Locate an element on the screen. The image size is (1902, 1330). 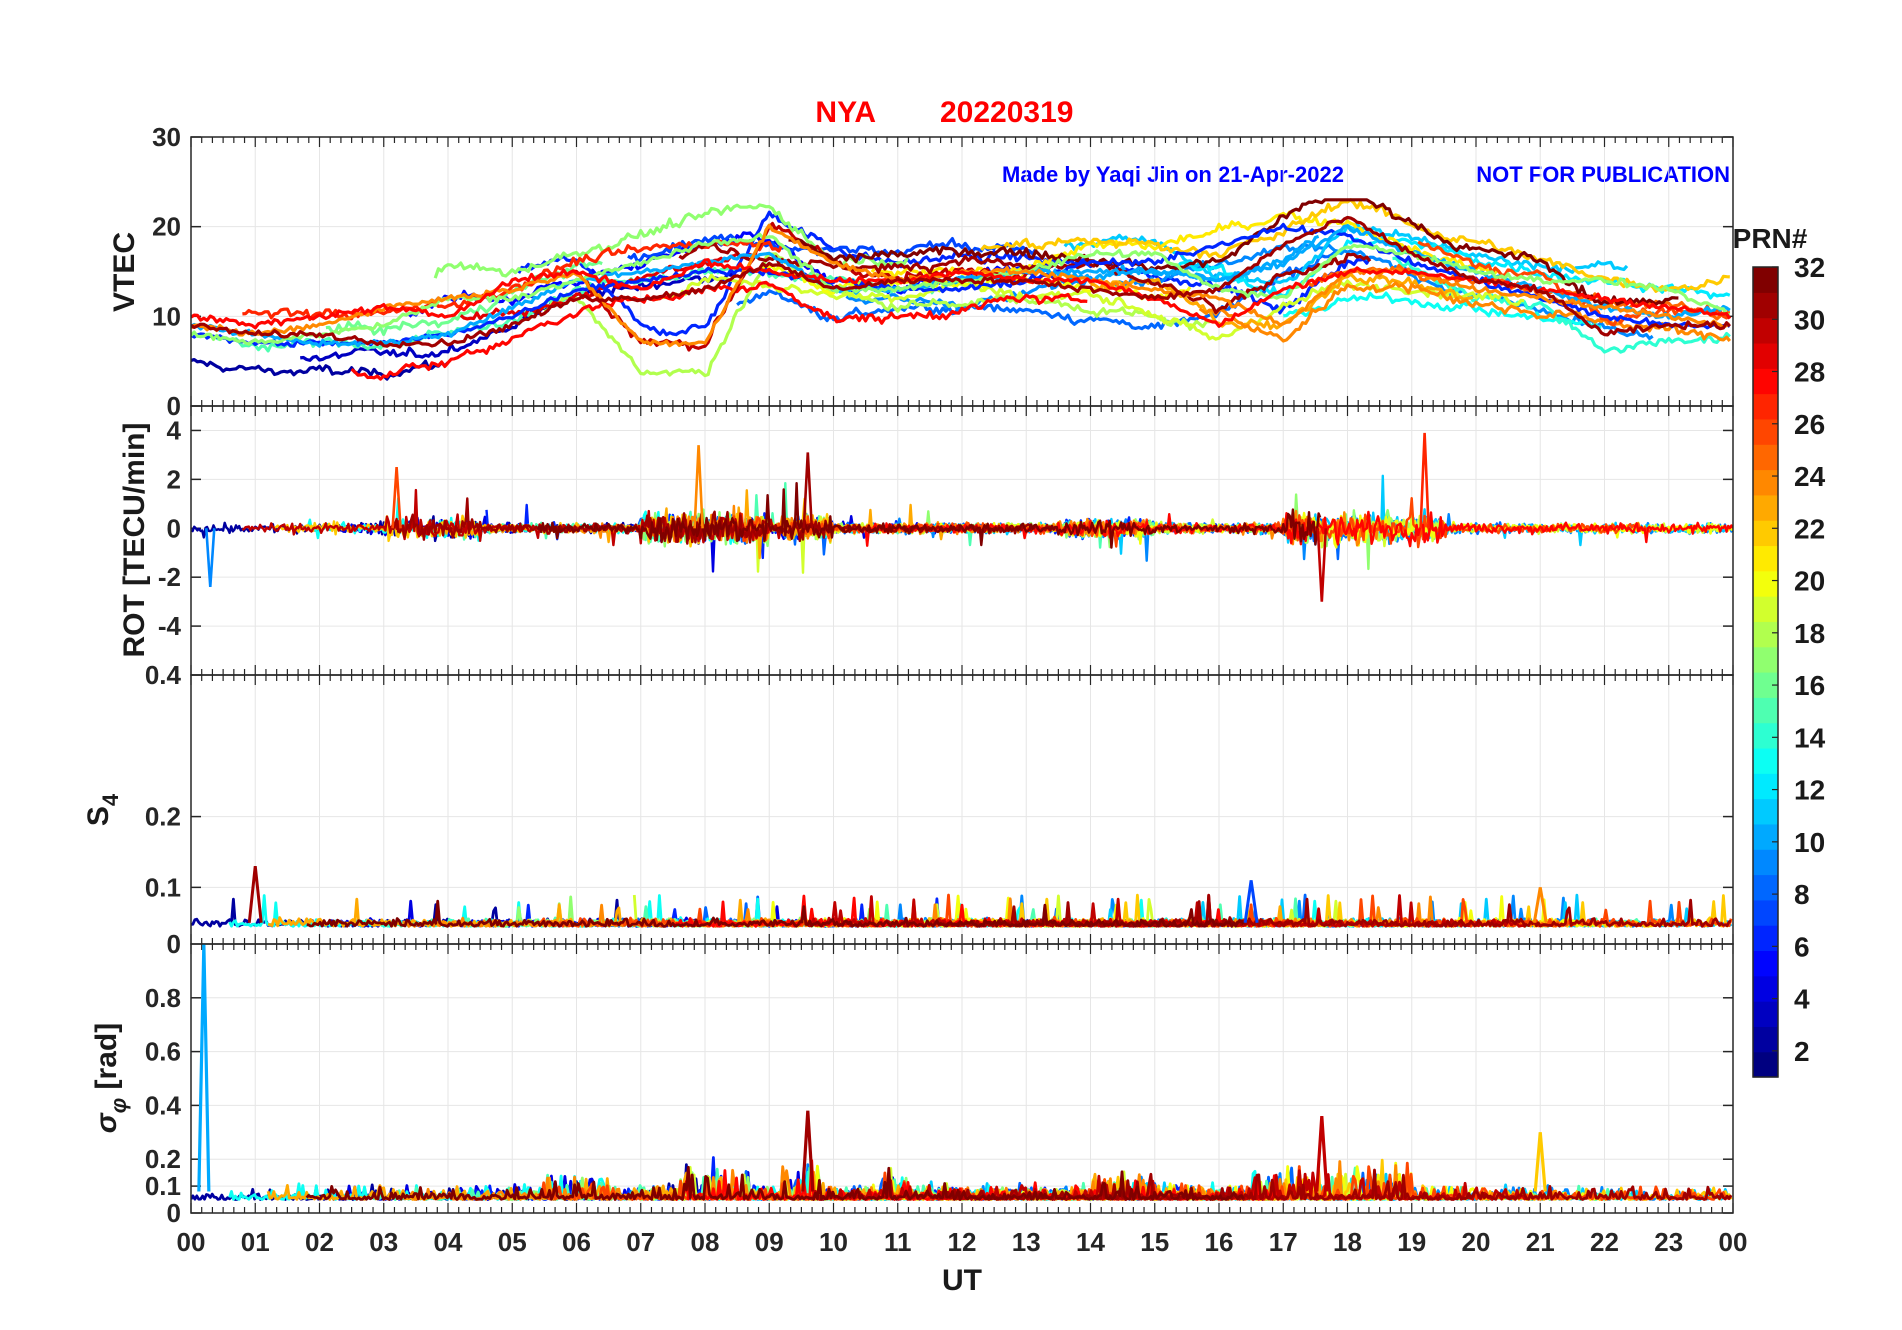
colorbar-tick-label: 8 is located at coordinates (1802, 894).